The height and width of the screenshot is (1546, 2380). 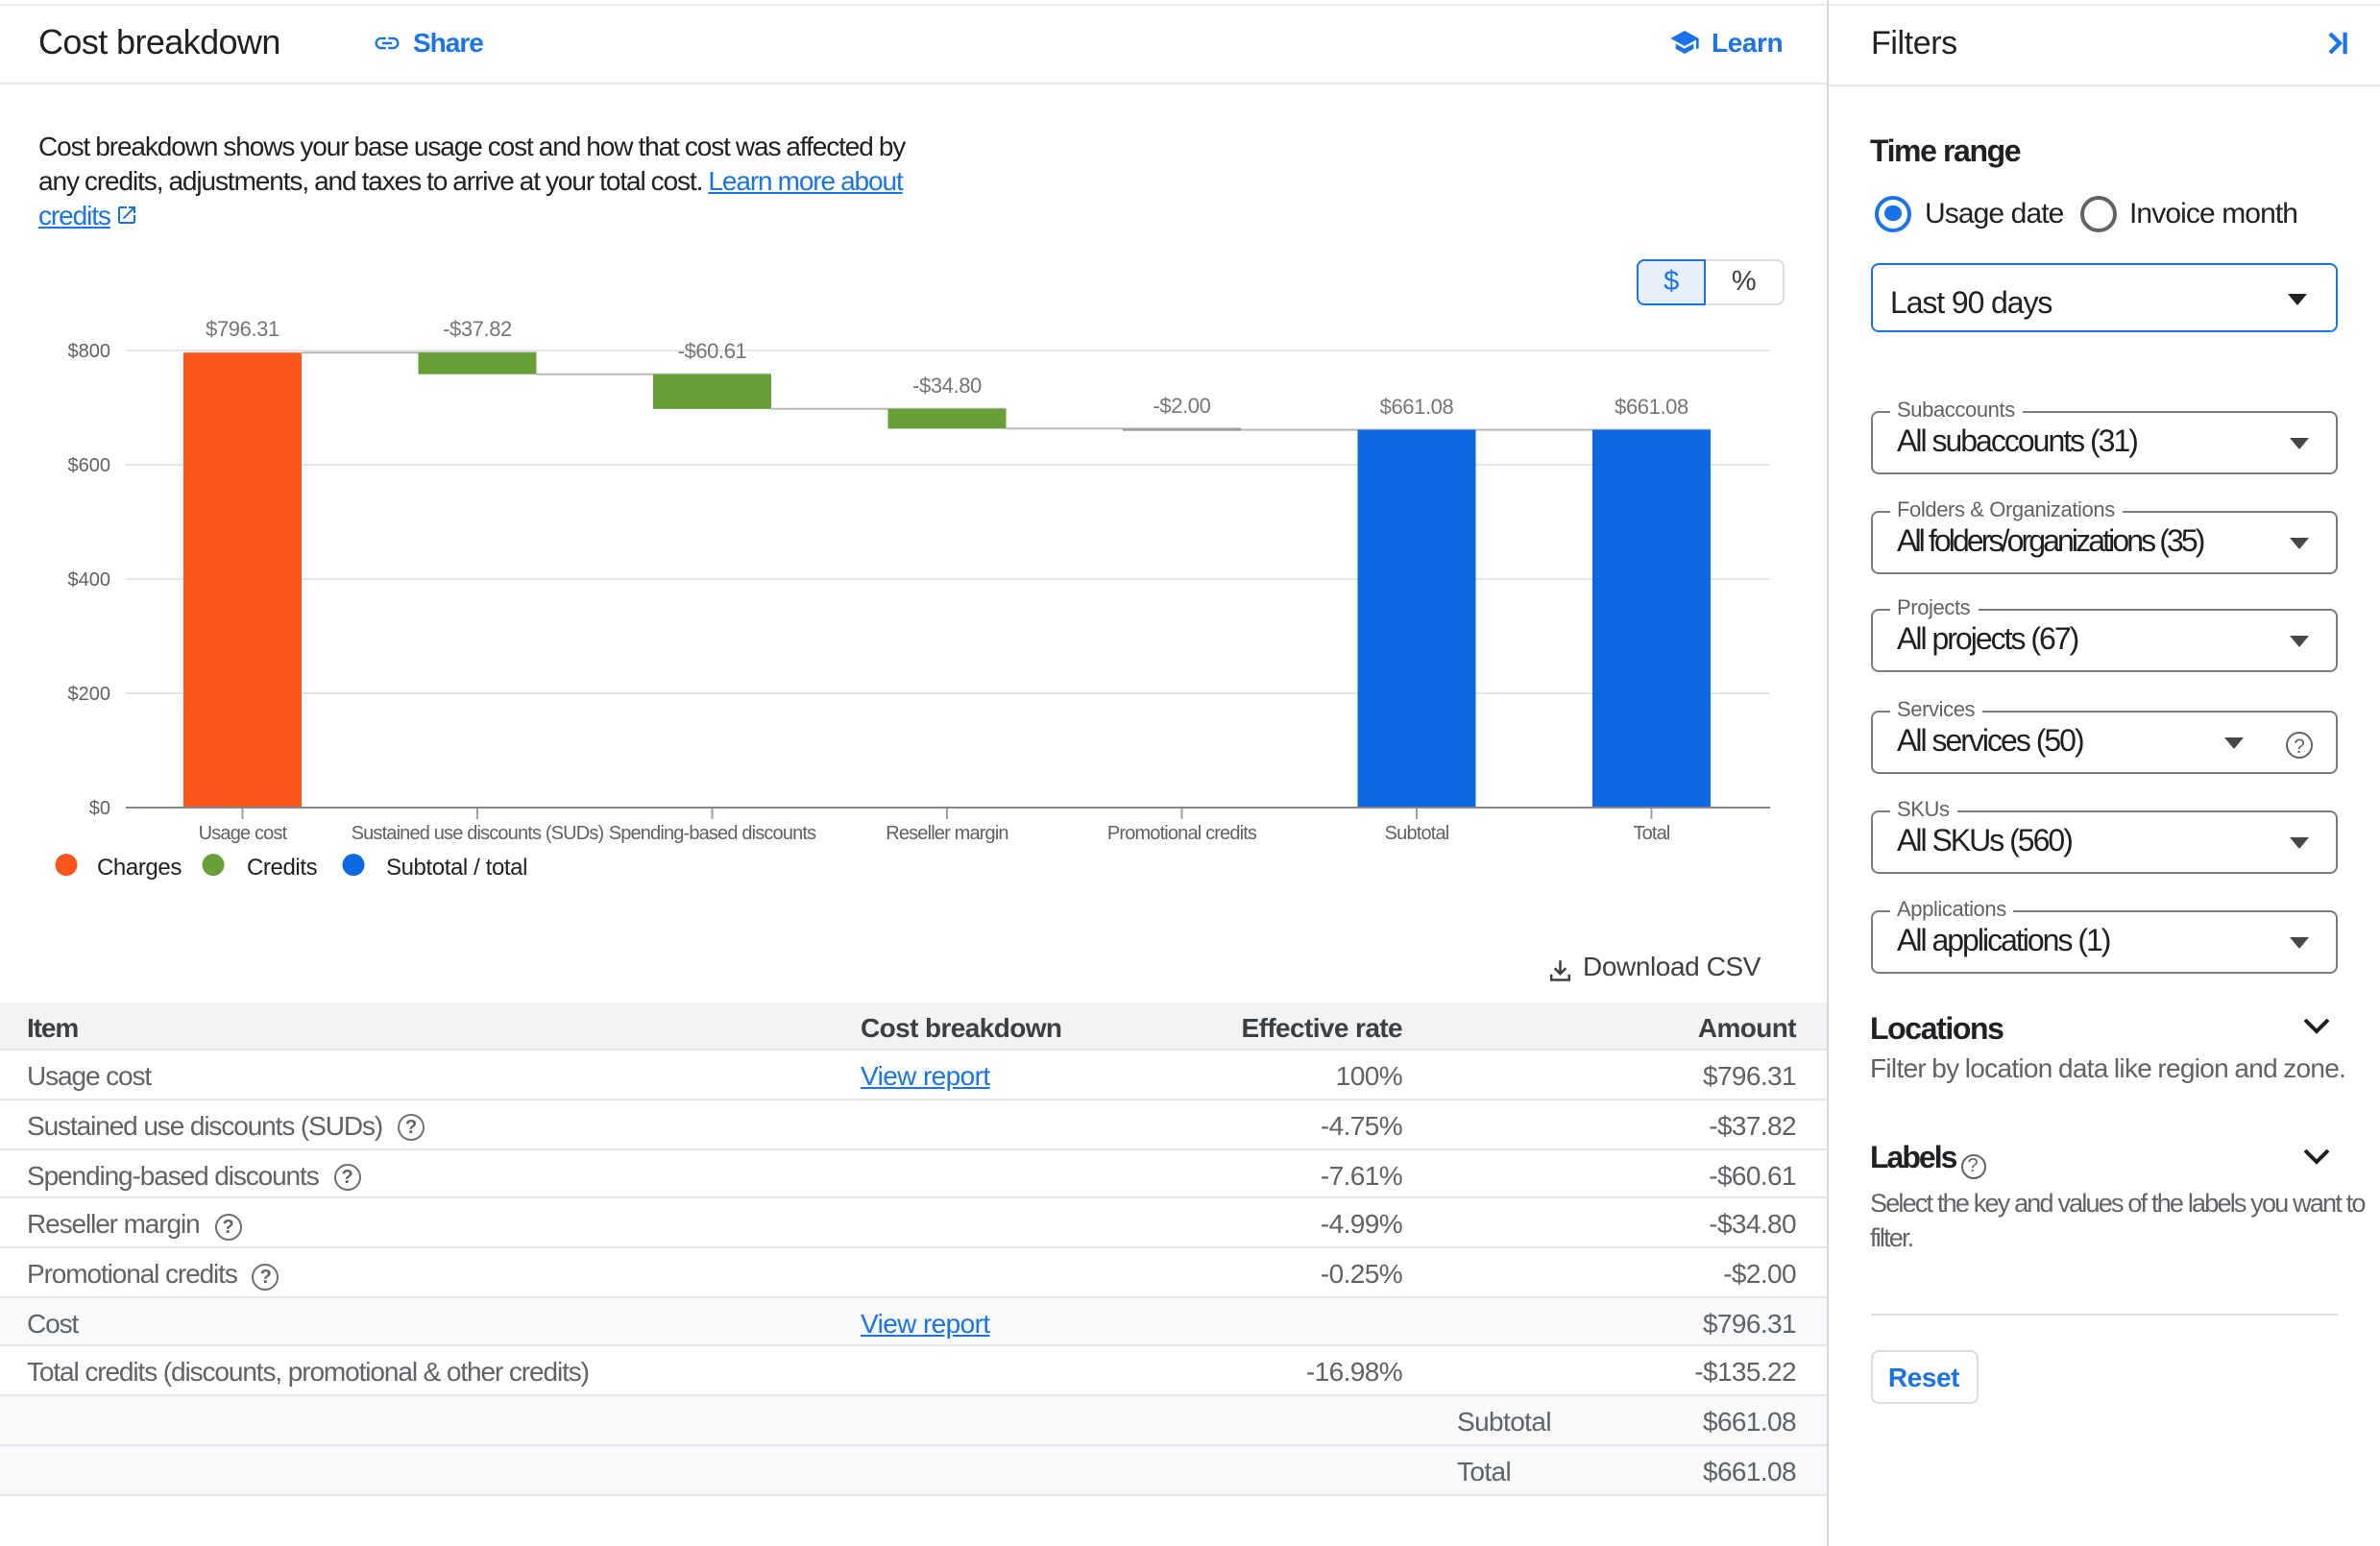 What do you see at coordinates (1182, 834) in the screenshot?
I see `svg-text: Promotional credits` at bounding box center [1182, 834].